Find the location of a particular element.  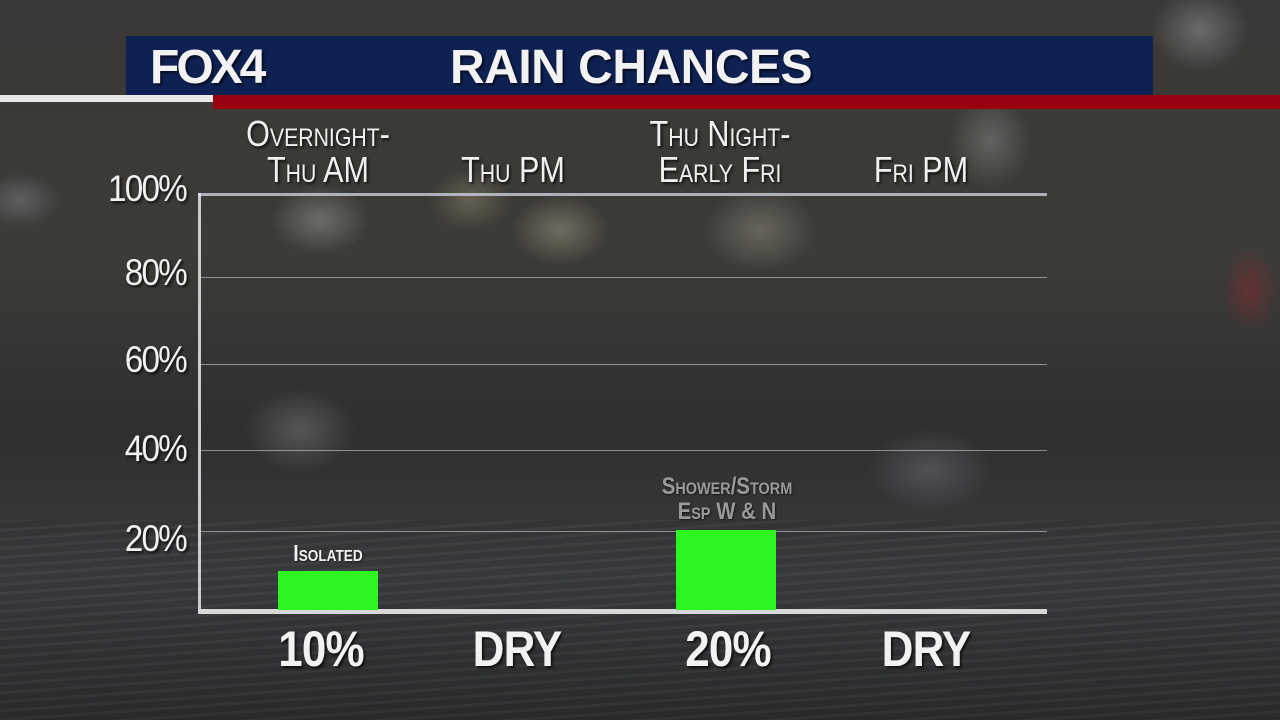

value-label-fri-pm: DRY is located at coordinates (926, 649).